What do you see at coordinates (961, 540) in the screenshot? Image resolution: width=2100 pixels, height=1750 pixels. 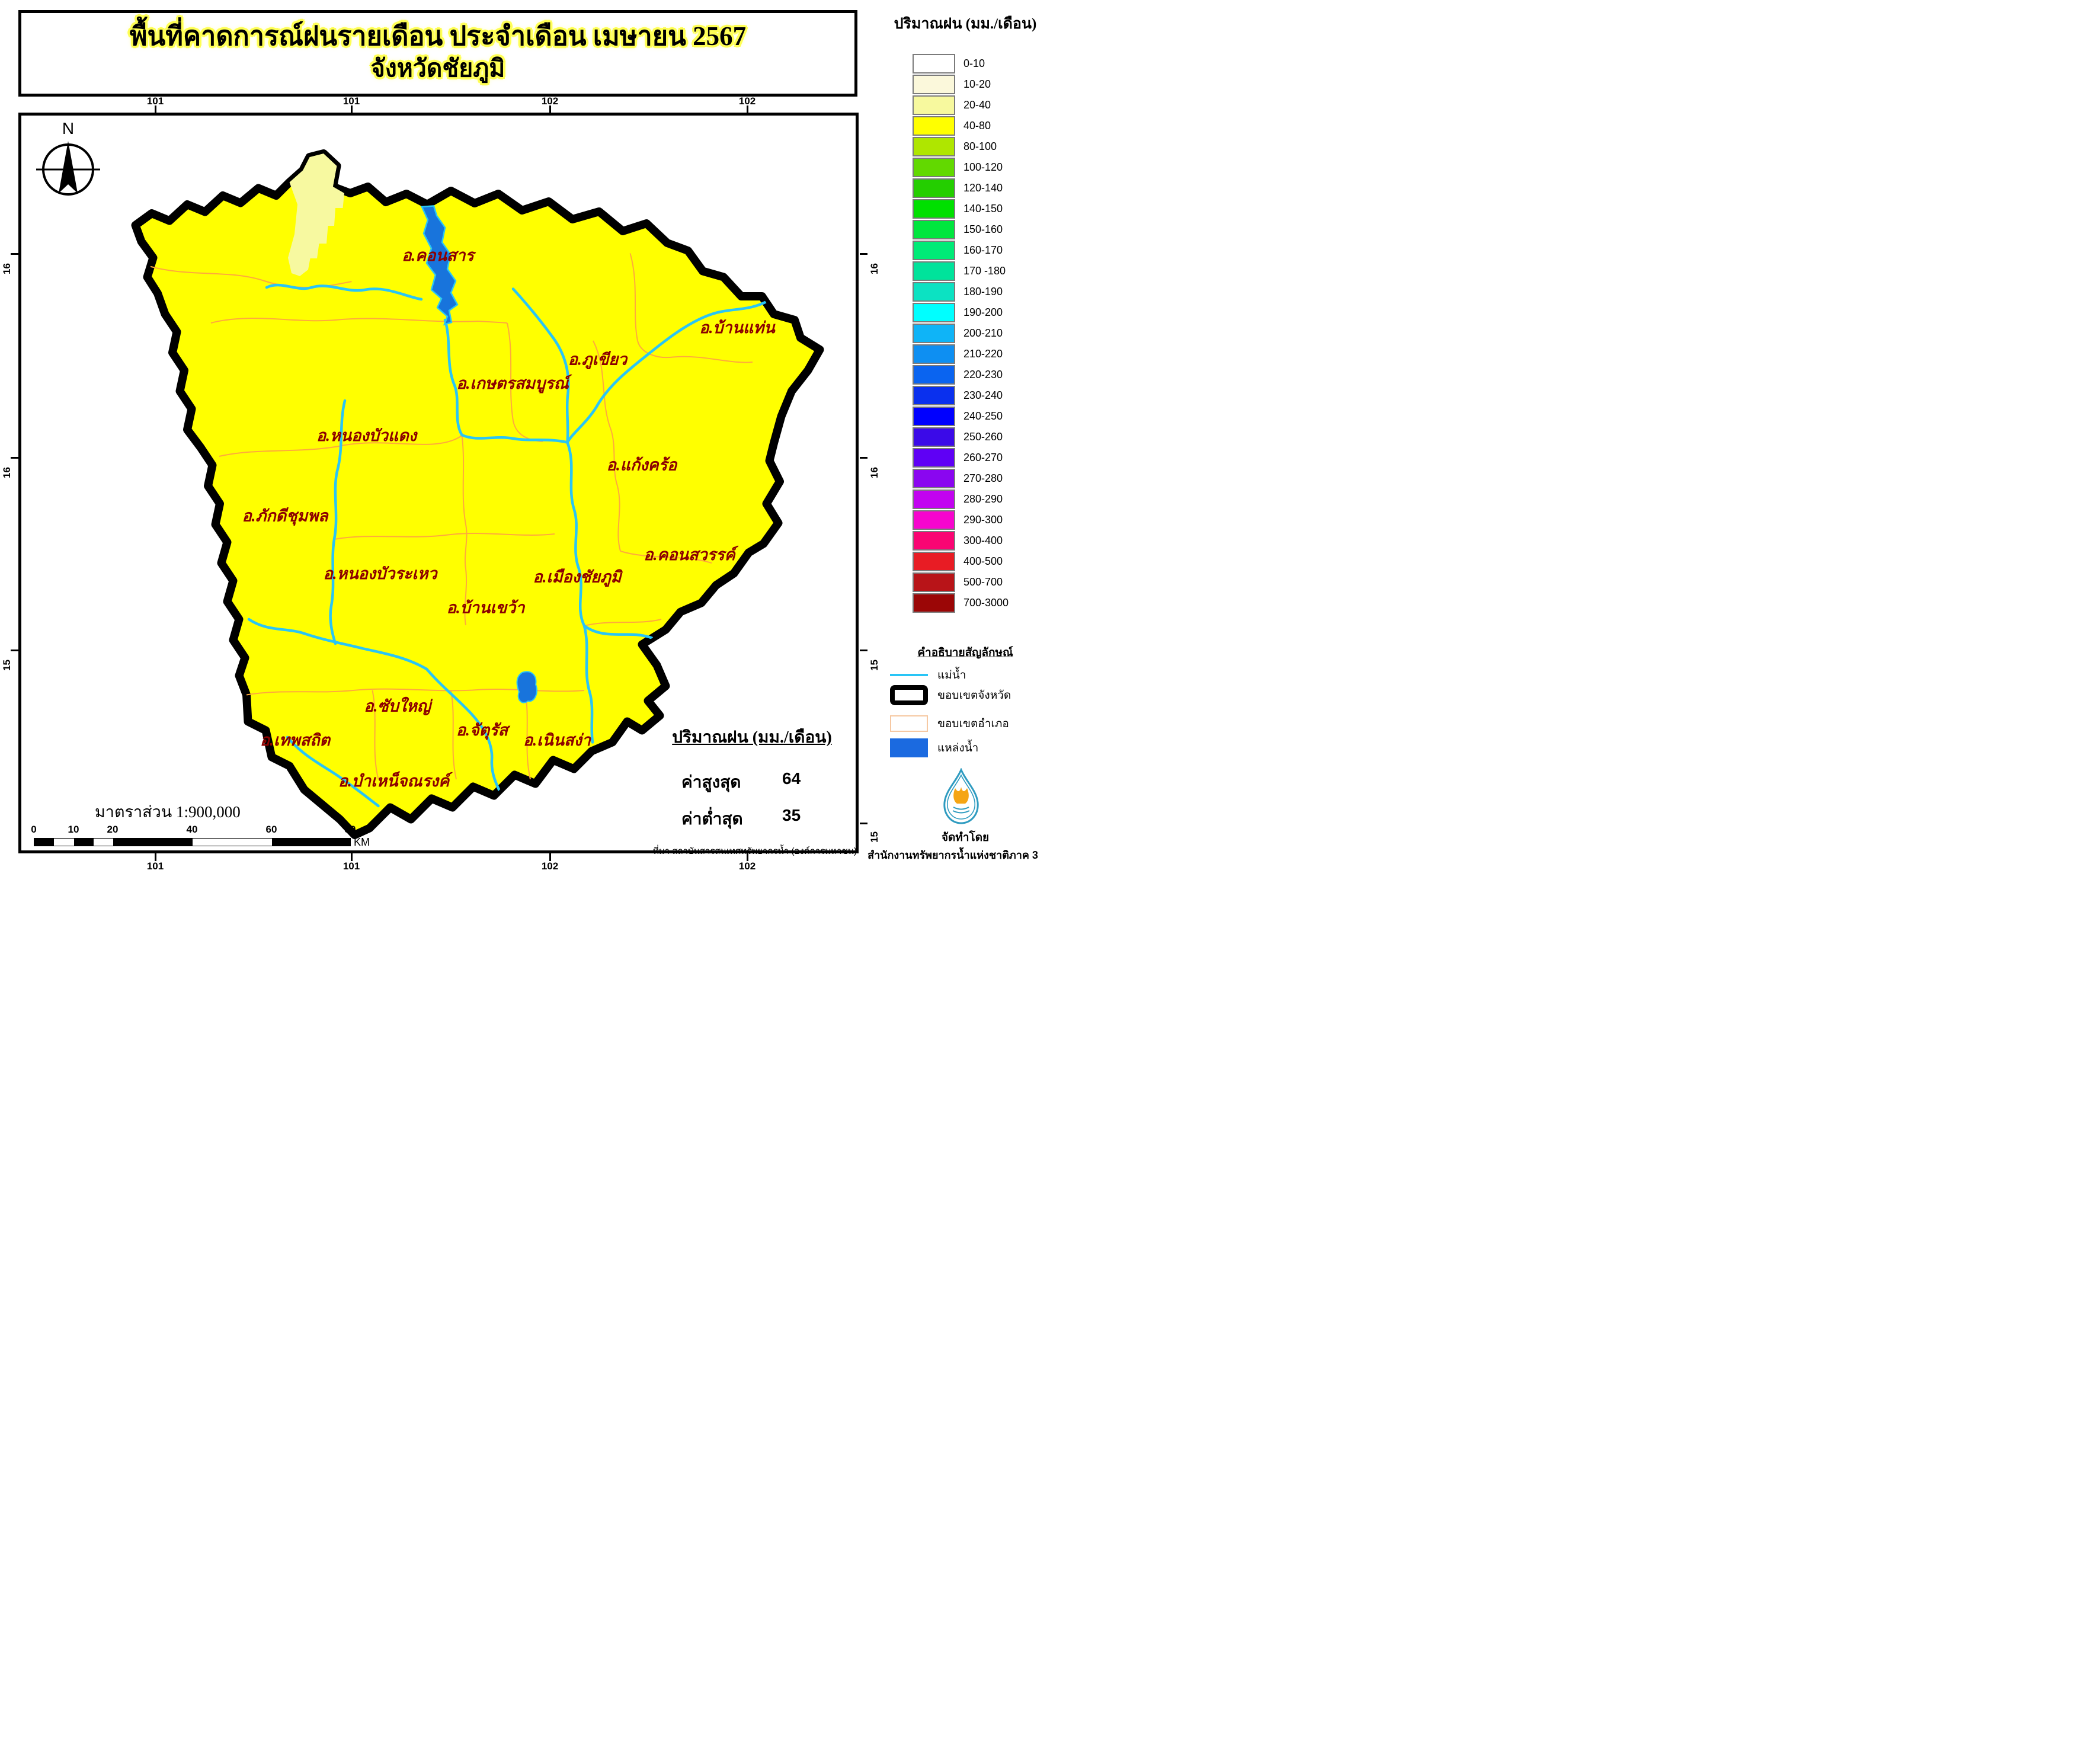 I see `legend-item: 300-400` at bounding box center [961, 540].